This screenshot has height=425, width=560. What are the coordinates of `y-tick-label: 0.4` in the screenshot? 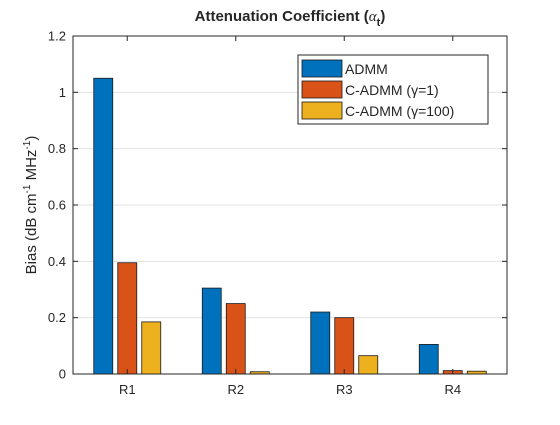 It's located at (57, 261).